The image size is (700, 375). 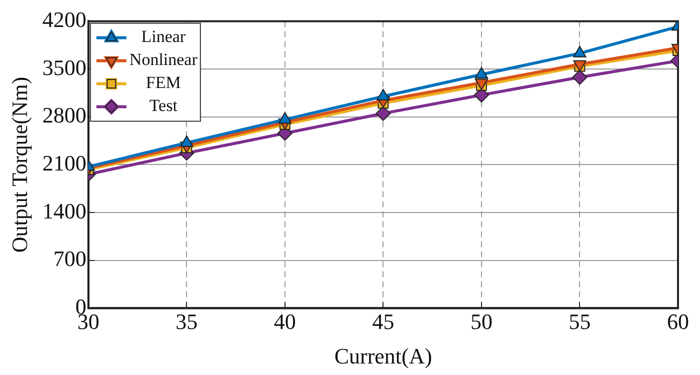 I want to click on x-tick-label: 50, so click(x=481, y=321).